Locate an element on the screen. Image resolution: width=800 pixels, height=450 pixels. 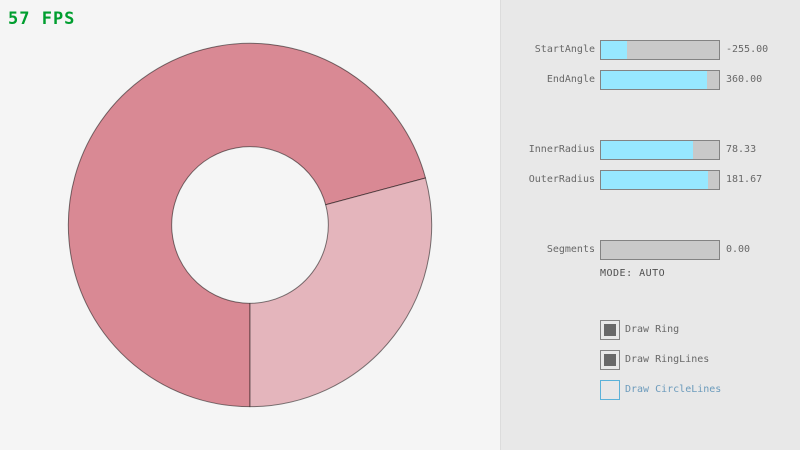
fps-counter: 57 FPS is located at coordinates (42, 19).